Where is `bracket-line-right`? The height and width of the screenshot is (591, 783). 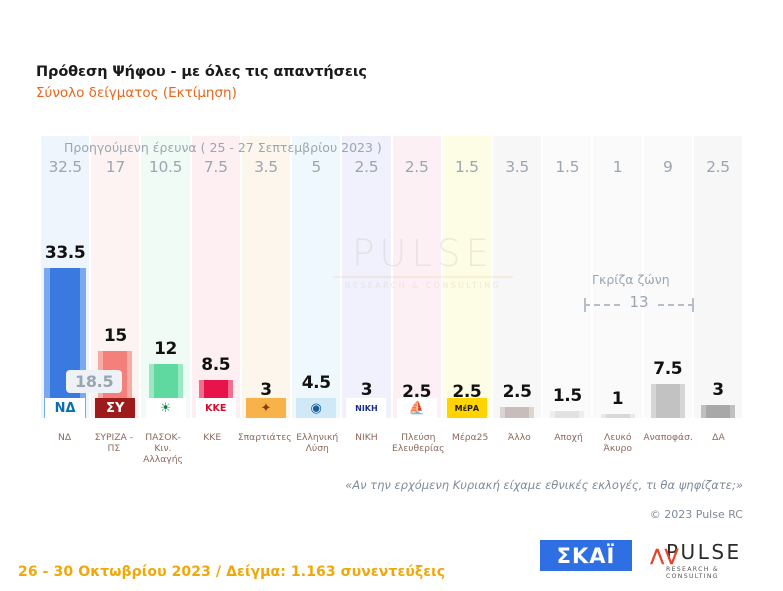
bracket-line-right is located at coordinates (676, 305).